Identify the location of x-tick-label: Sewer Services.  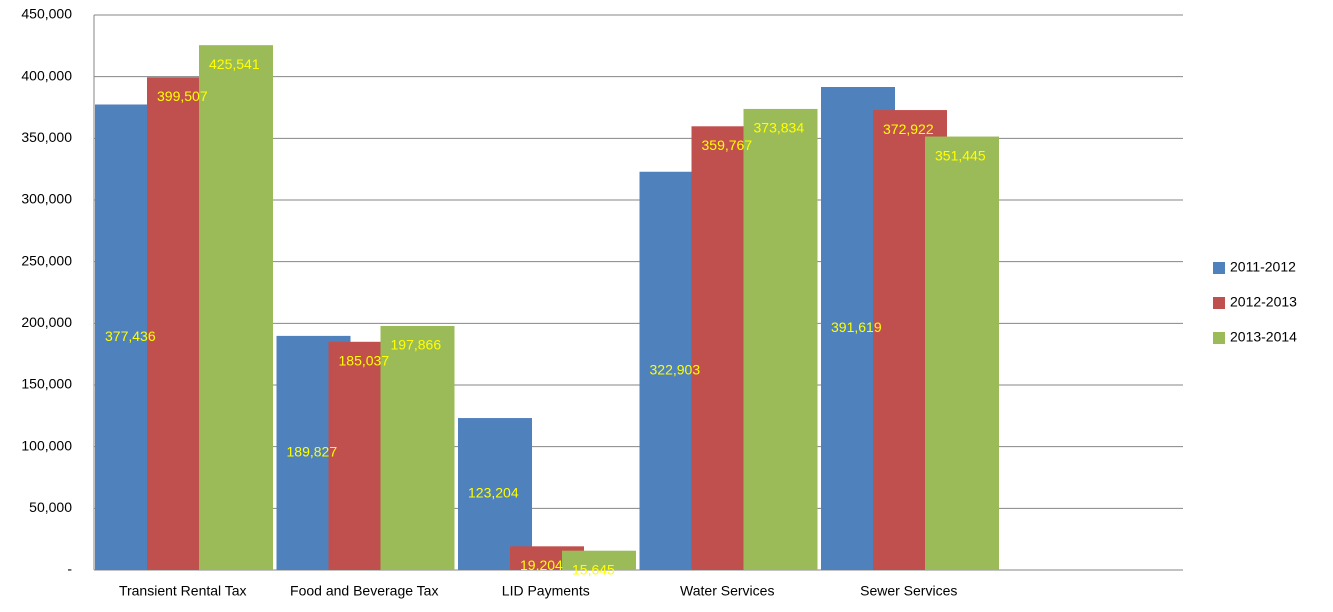
(908, 591).